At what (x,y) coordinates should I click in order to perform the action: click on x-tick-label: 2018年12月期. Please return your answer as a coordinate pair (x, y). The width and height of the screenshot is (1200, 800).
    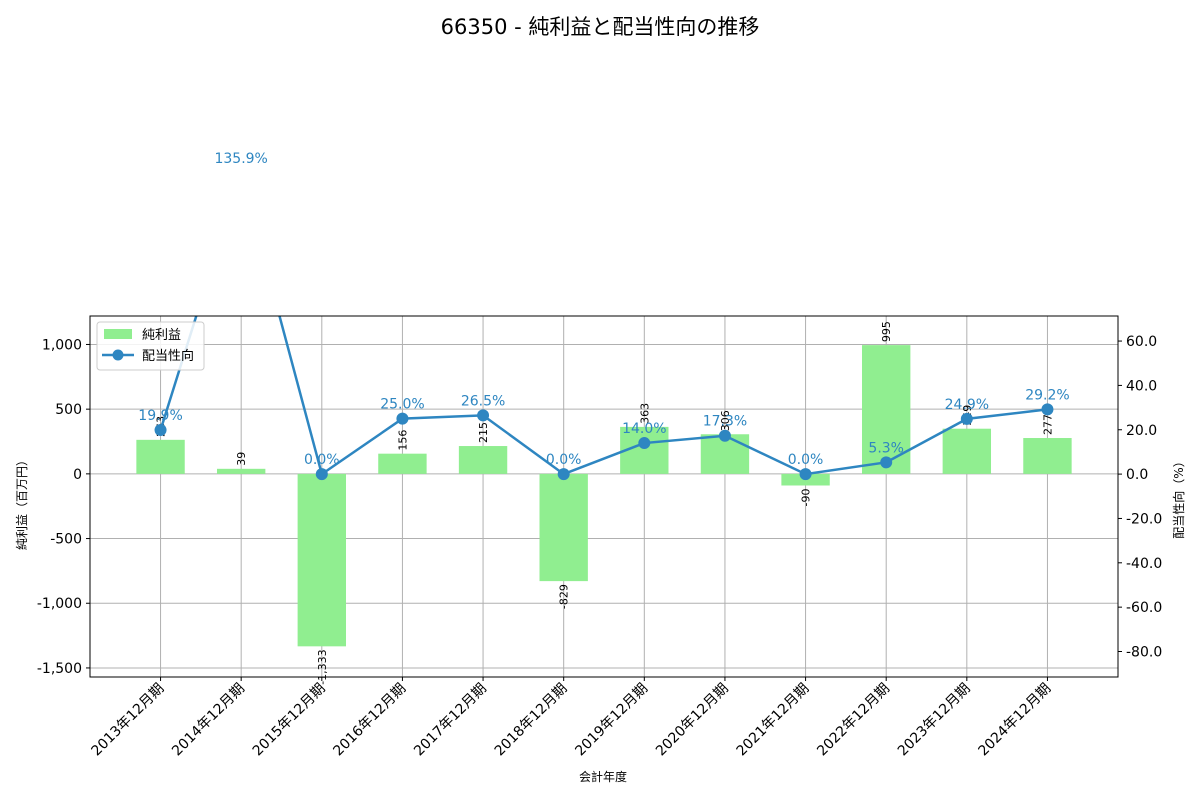
    Looking at the image, I should click on (531, 720).